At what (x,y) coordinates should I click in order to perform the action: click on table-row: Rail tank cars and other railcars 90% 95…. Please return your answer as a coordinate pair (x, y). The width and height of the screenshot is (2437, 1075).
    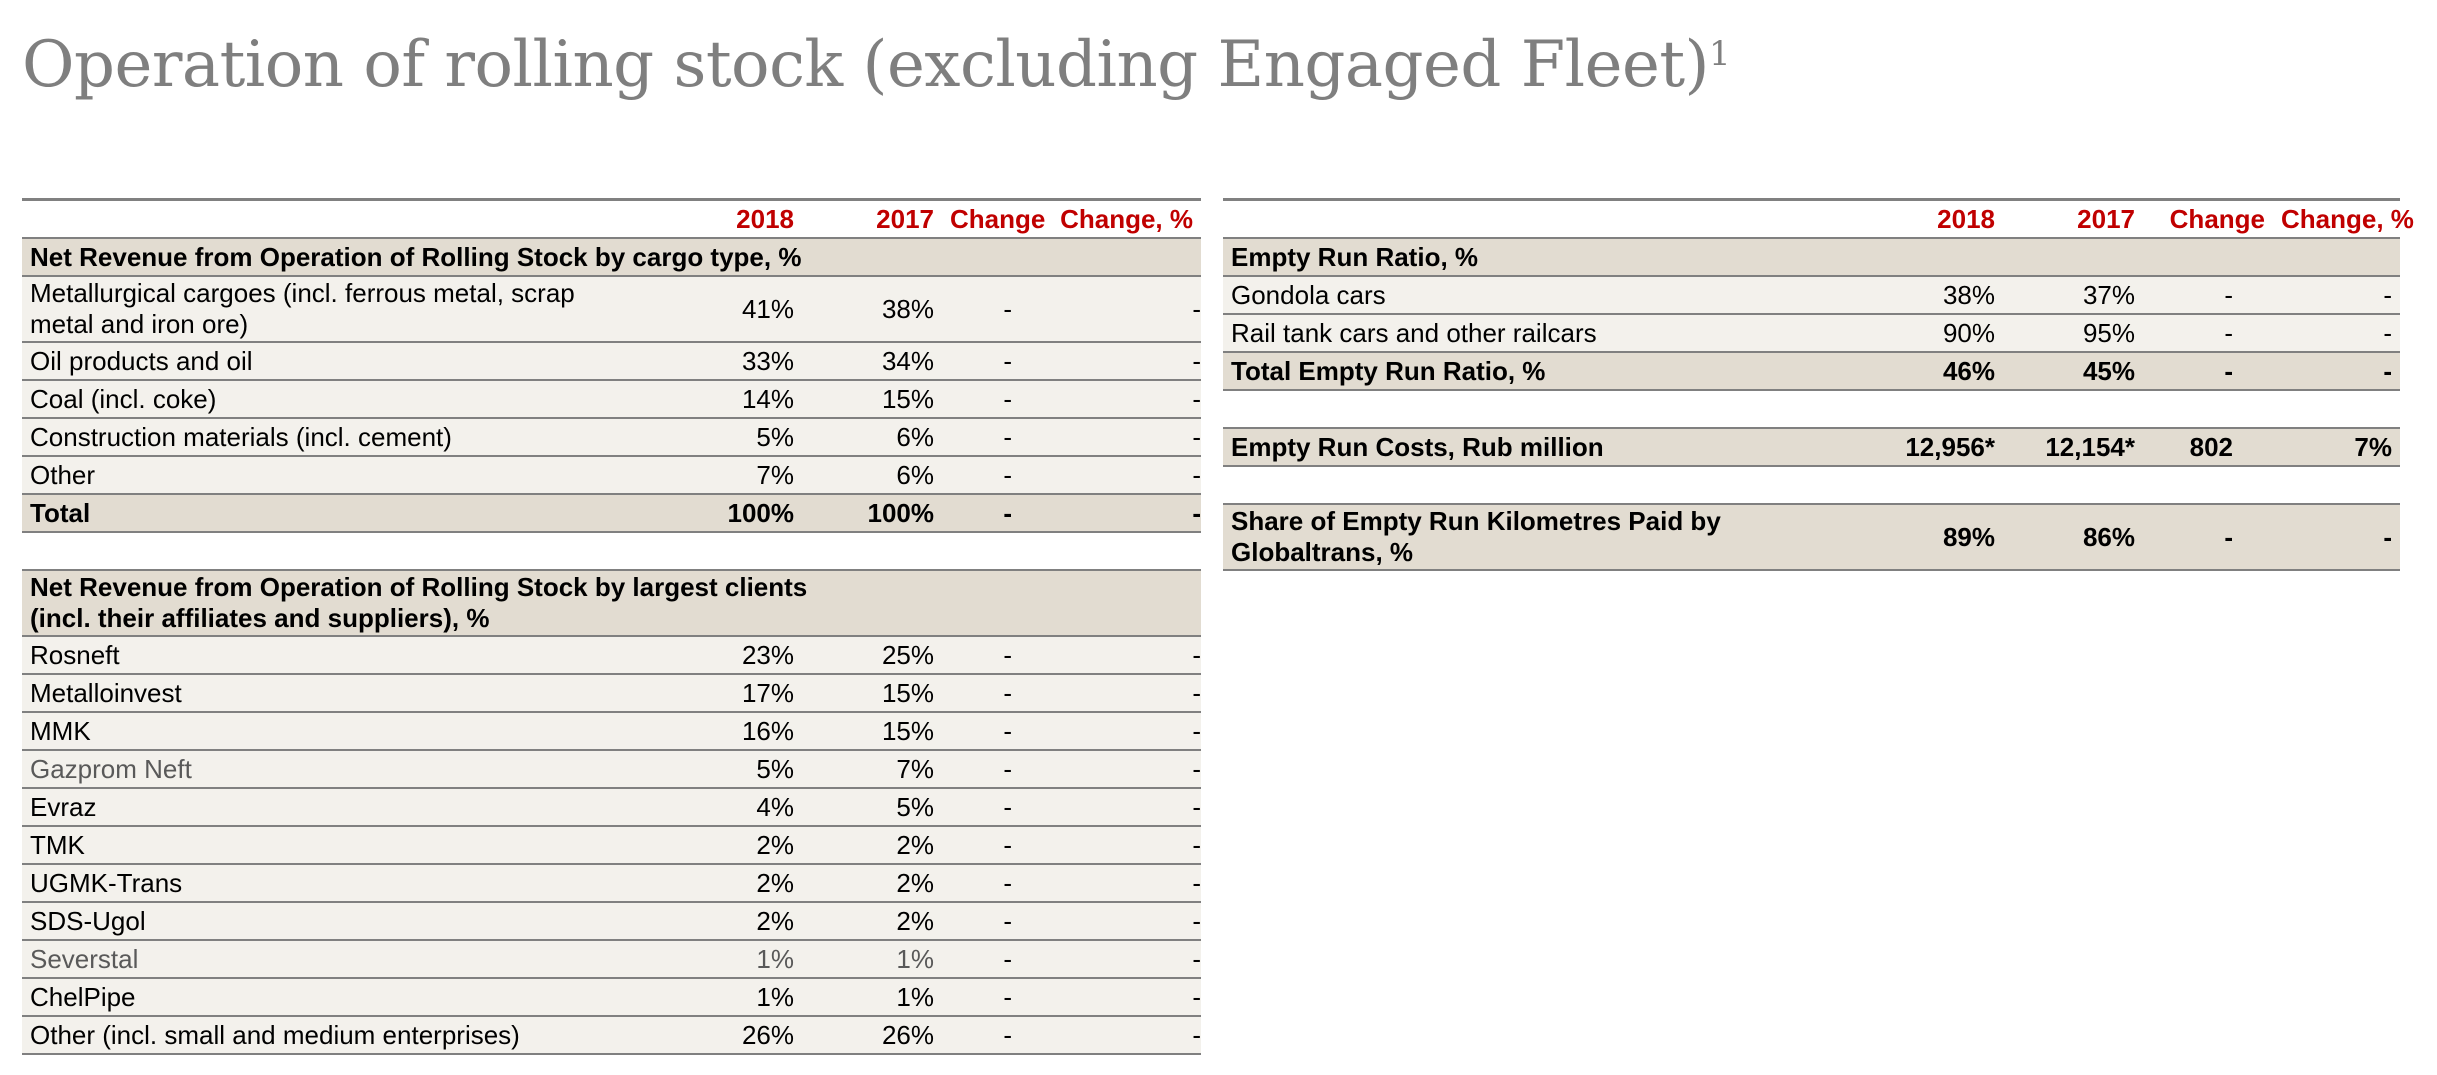
    Looking at the image, I should click on (1811, 333).